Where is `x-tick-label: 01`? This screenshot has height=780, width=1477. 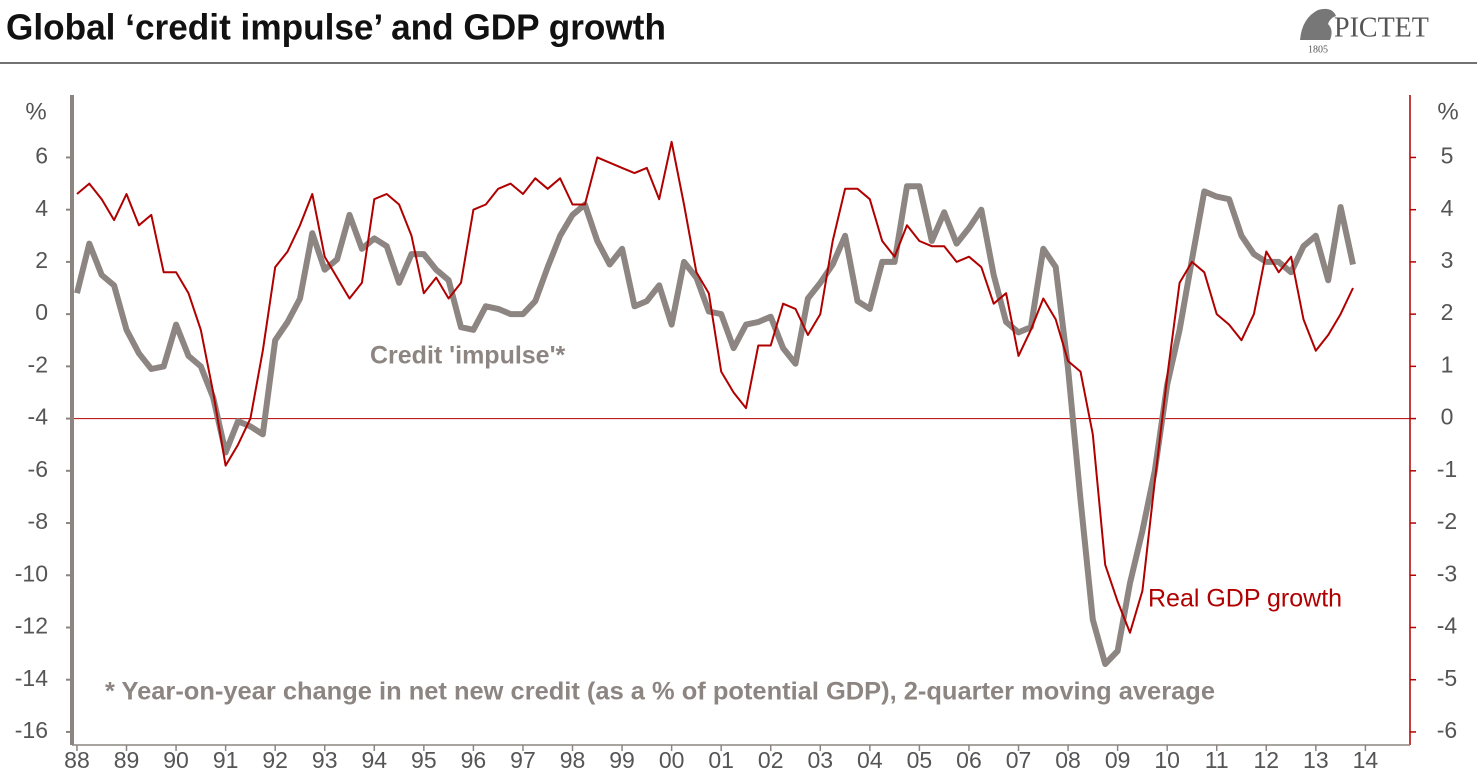
x-tick-label: 01 is located at coordinates (721, 760).